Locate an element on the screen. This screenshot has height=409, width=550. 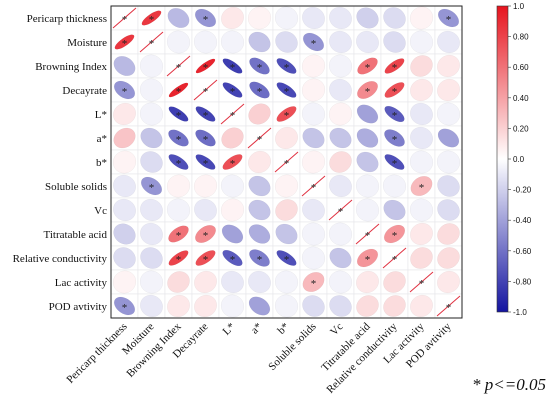
row-label: POD avtivity is located at coordinates (78, 307).